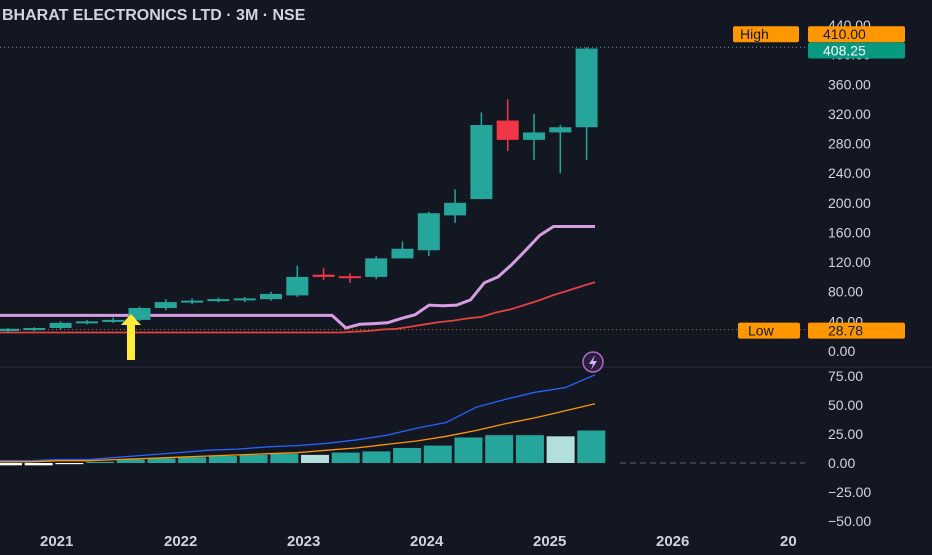 This screenshot has width=932, height=555. I want to click on price-axis-tick-label: 240.00, so click(849, 173).